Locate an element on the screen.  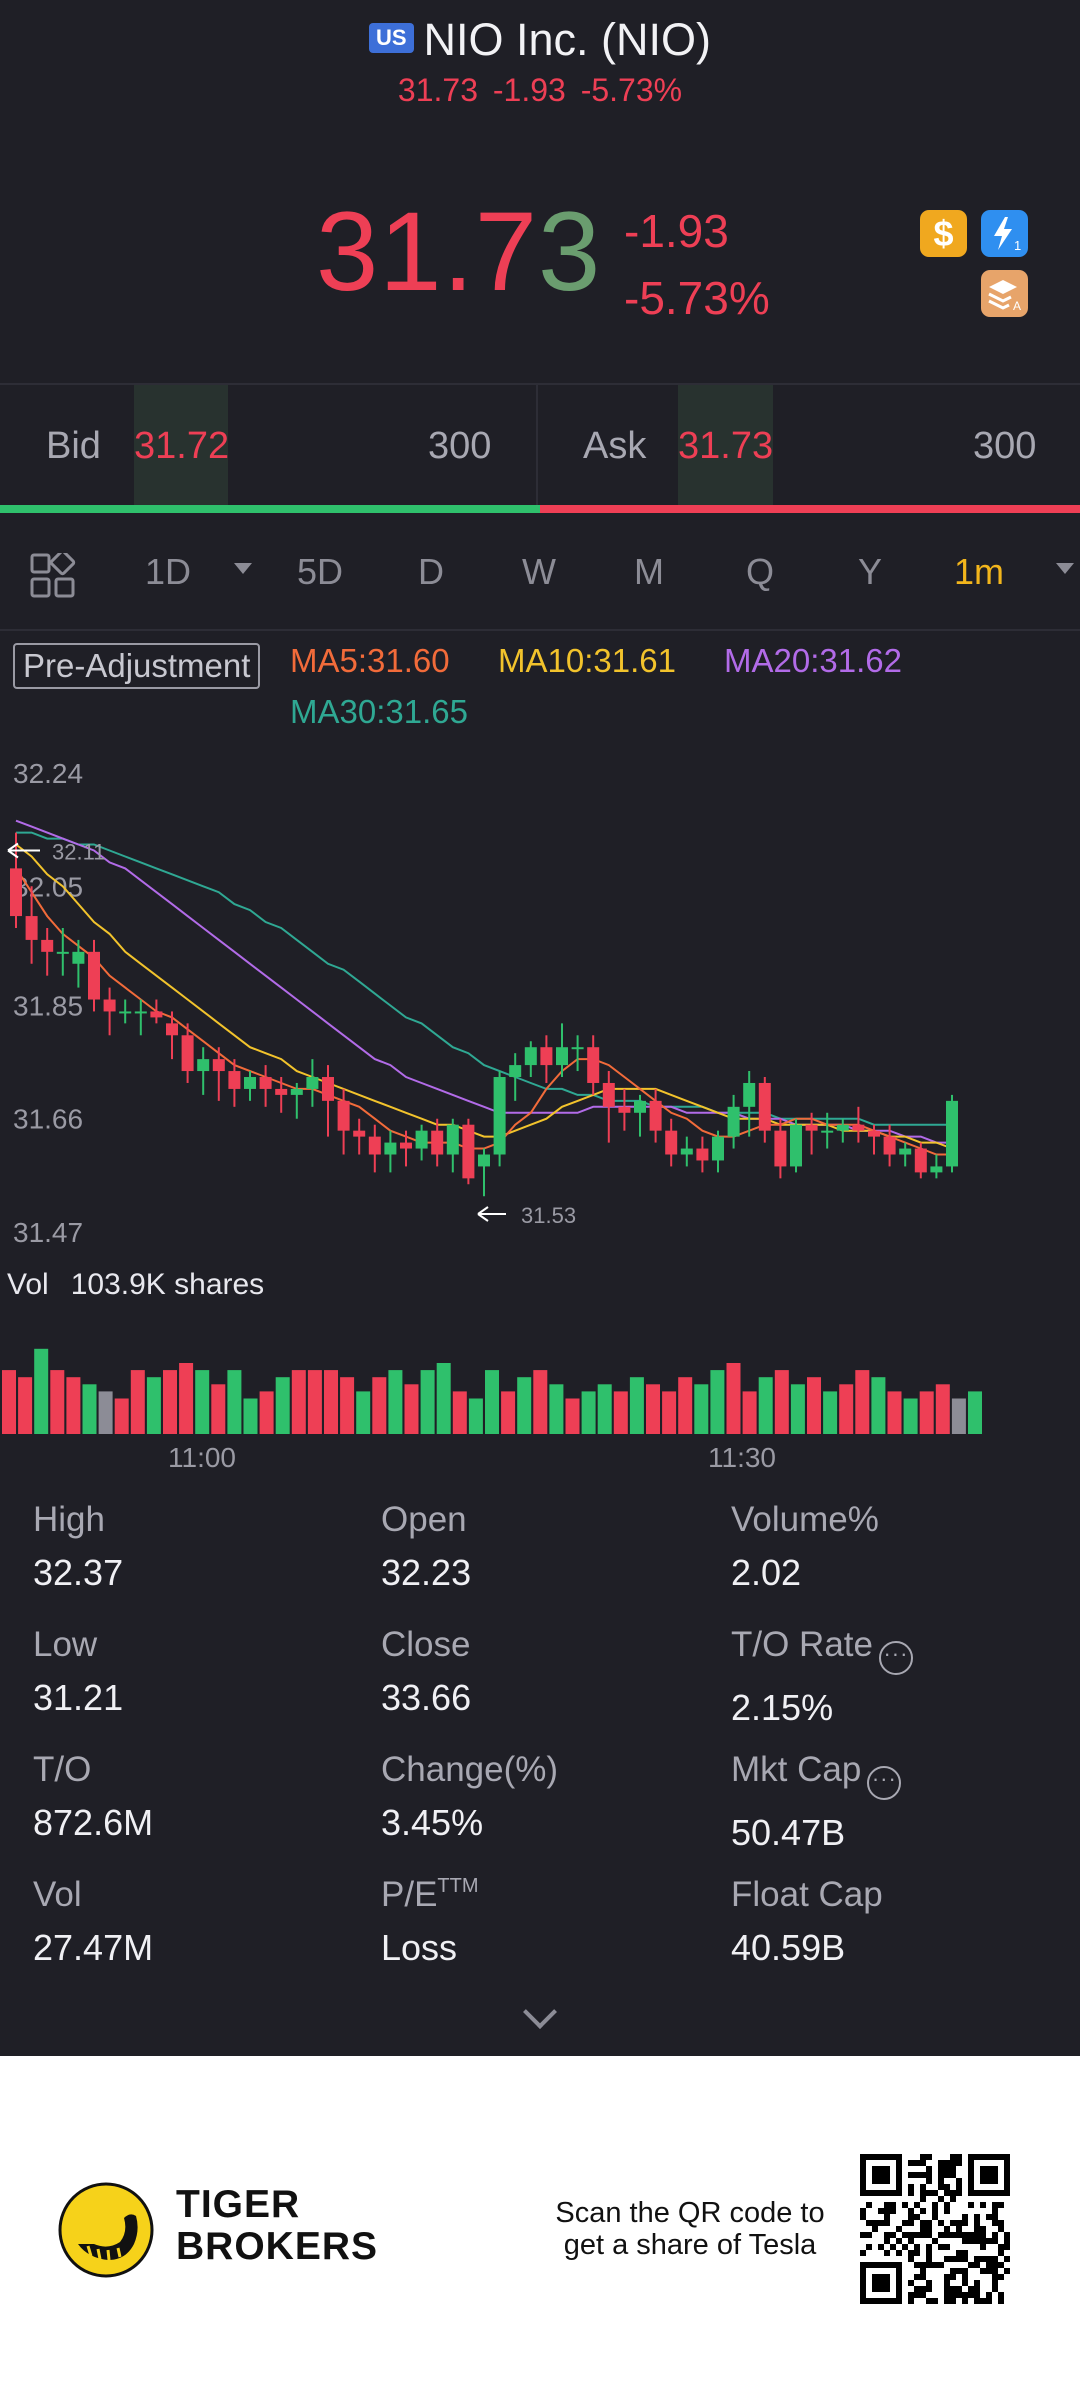
tab-year: Y is located at coordinates (870, 571).